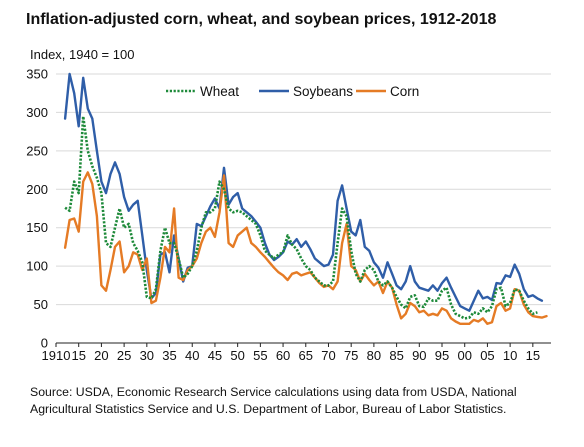 This screenshot has width=584, height=447. I want to click on legend-item-soybeans: Soybeans, so click(306, 91).